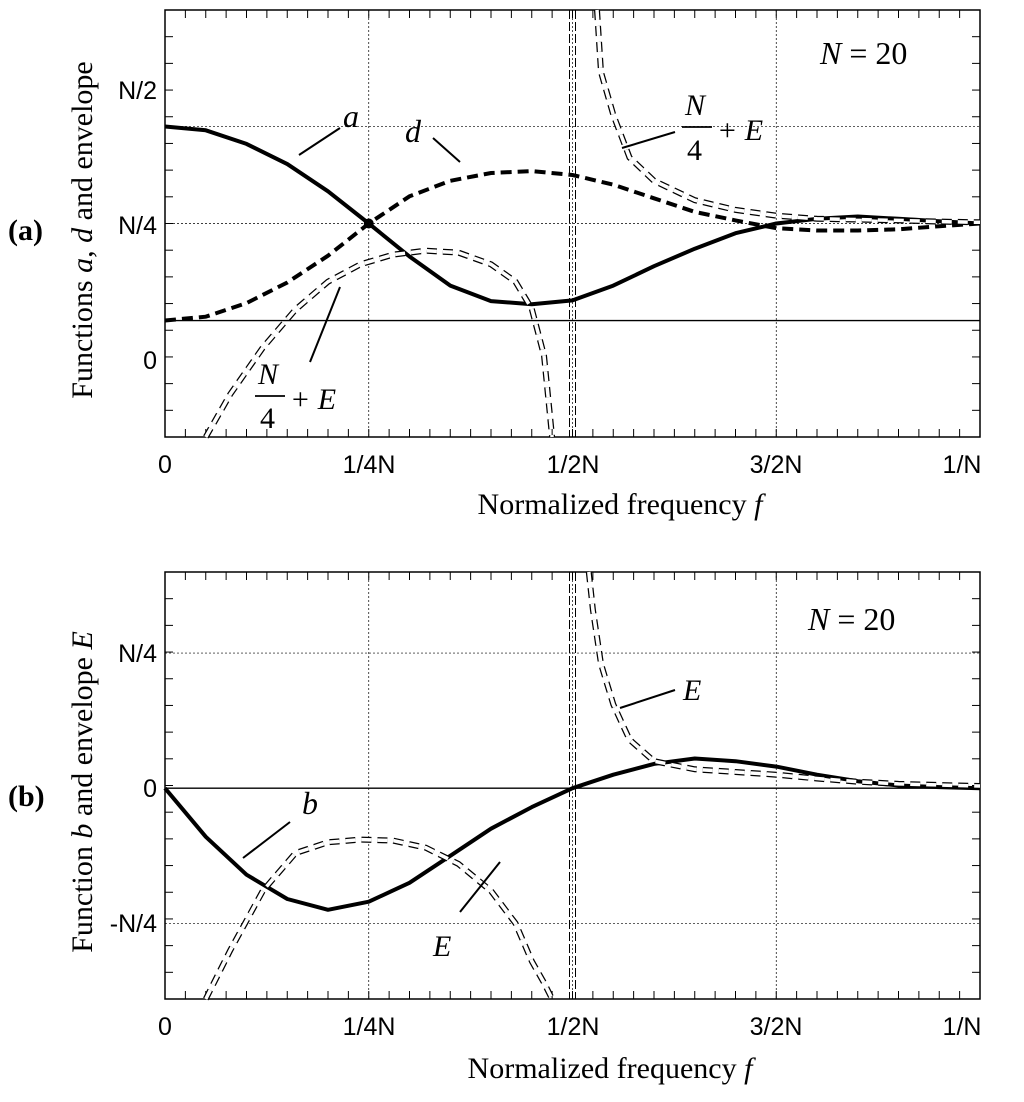 The width and height of the screenshot is (1024, 1102). I want to click on curve-label-a: a, so click(351, 116).